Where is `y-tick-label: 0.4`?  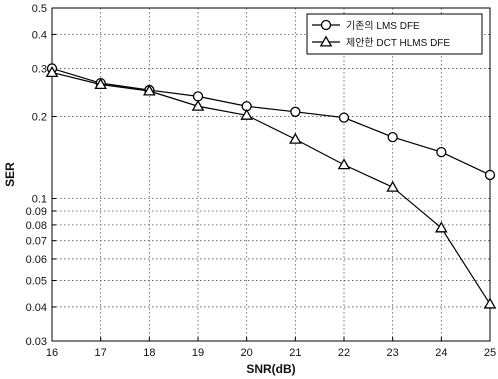 y-tick-label: 0.4 is located at coordinates (39, 35).